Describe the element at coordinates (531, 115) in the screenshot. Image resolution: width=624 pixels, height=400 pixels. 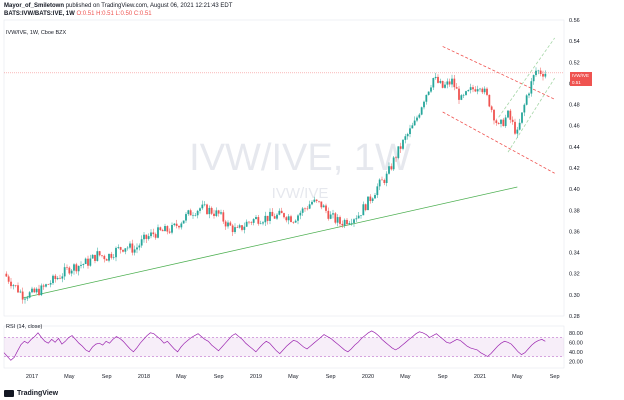
I see `channel-up-b-line` at that location.